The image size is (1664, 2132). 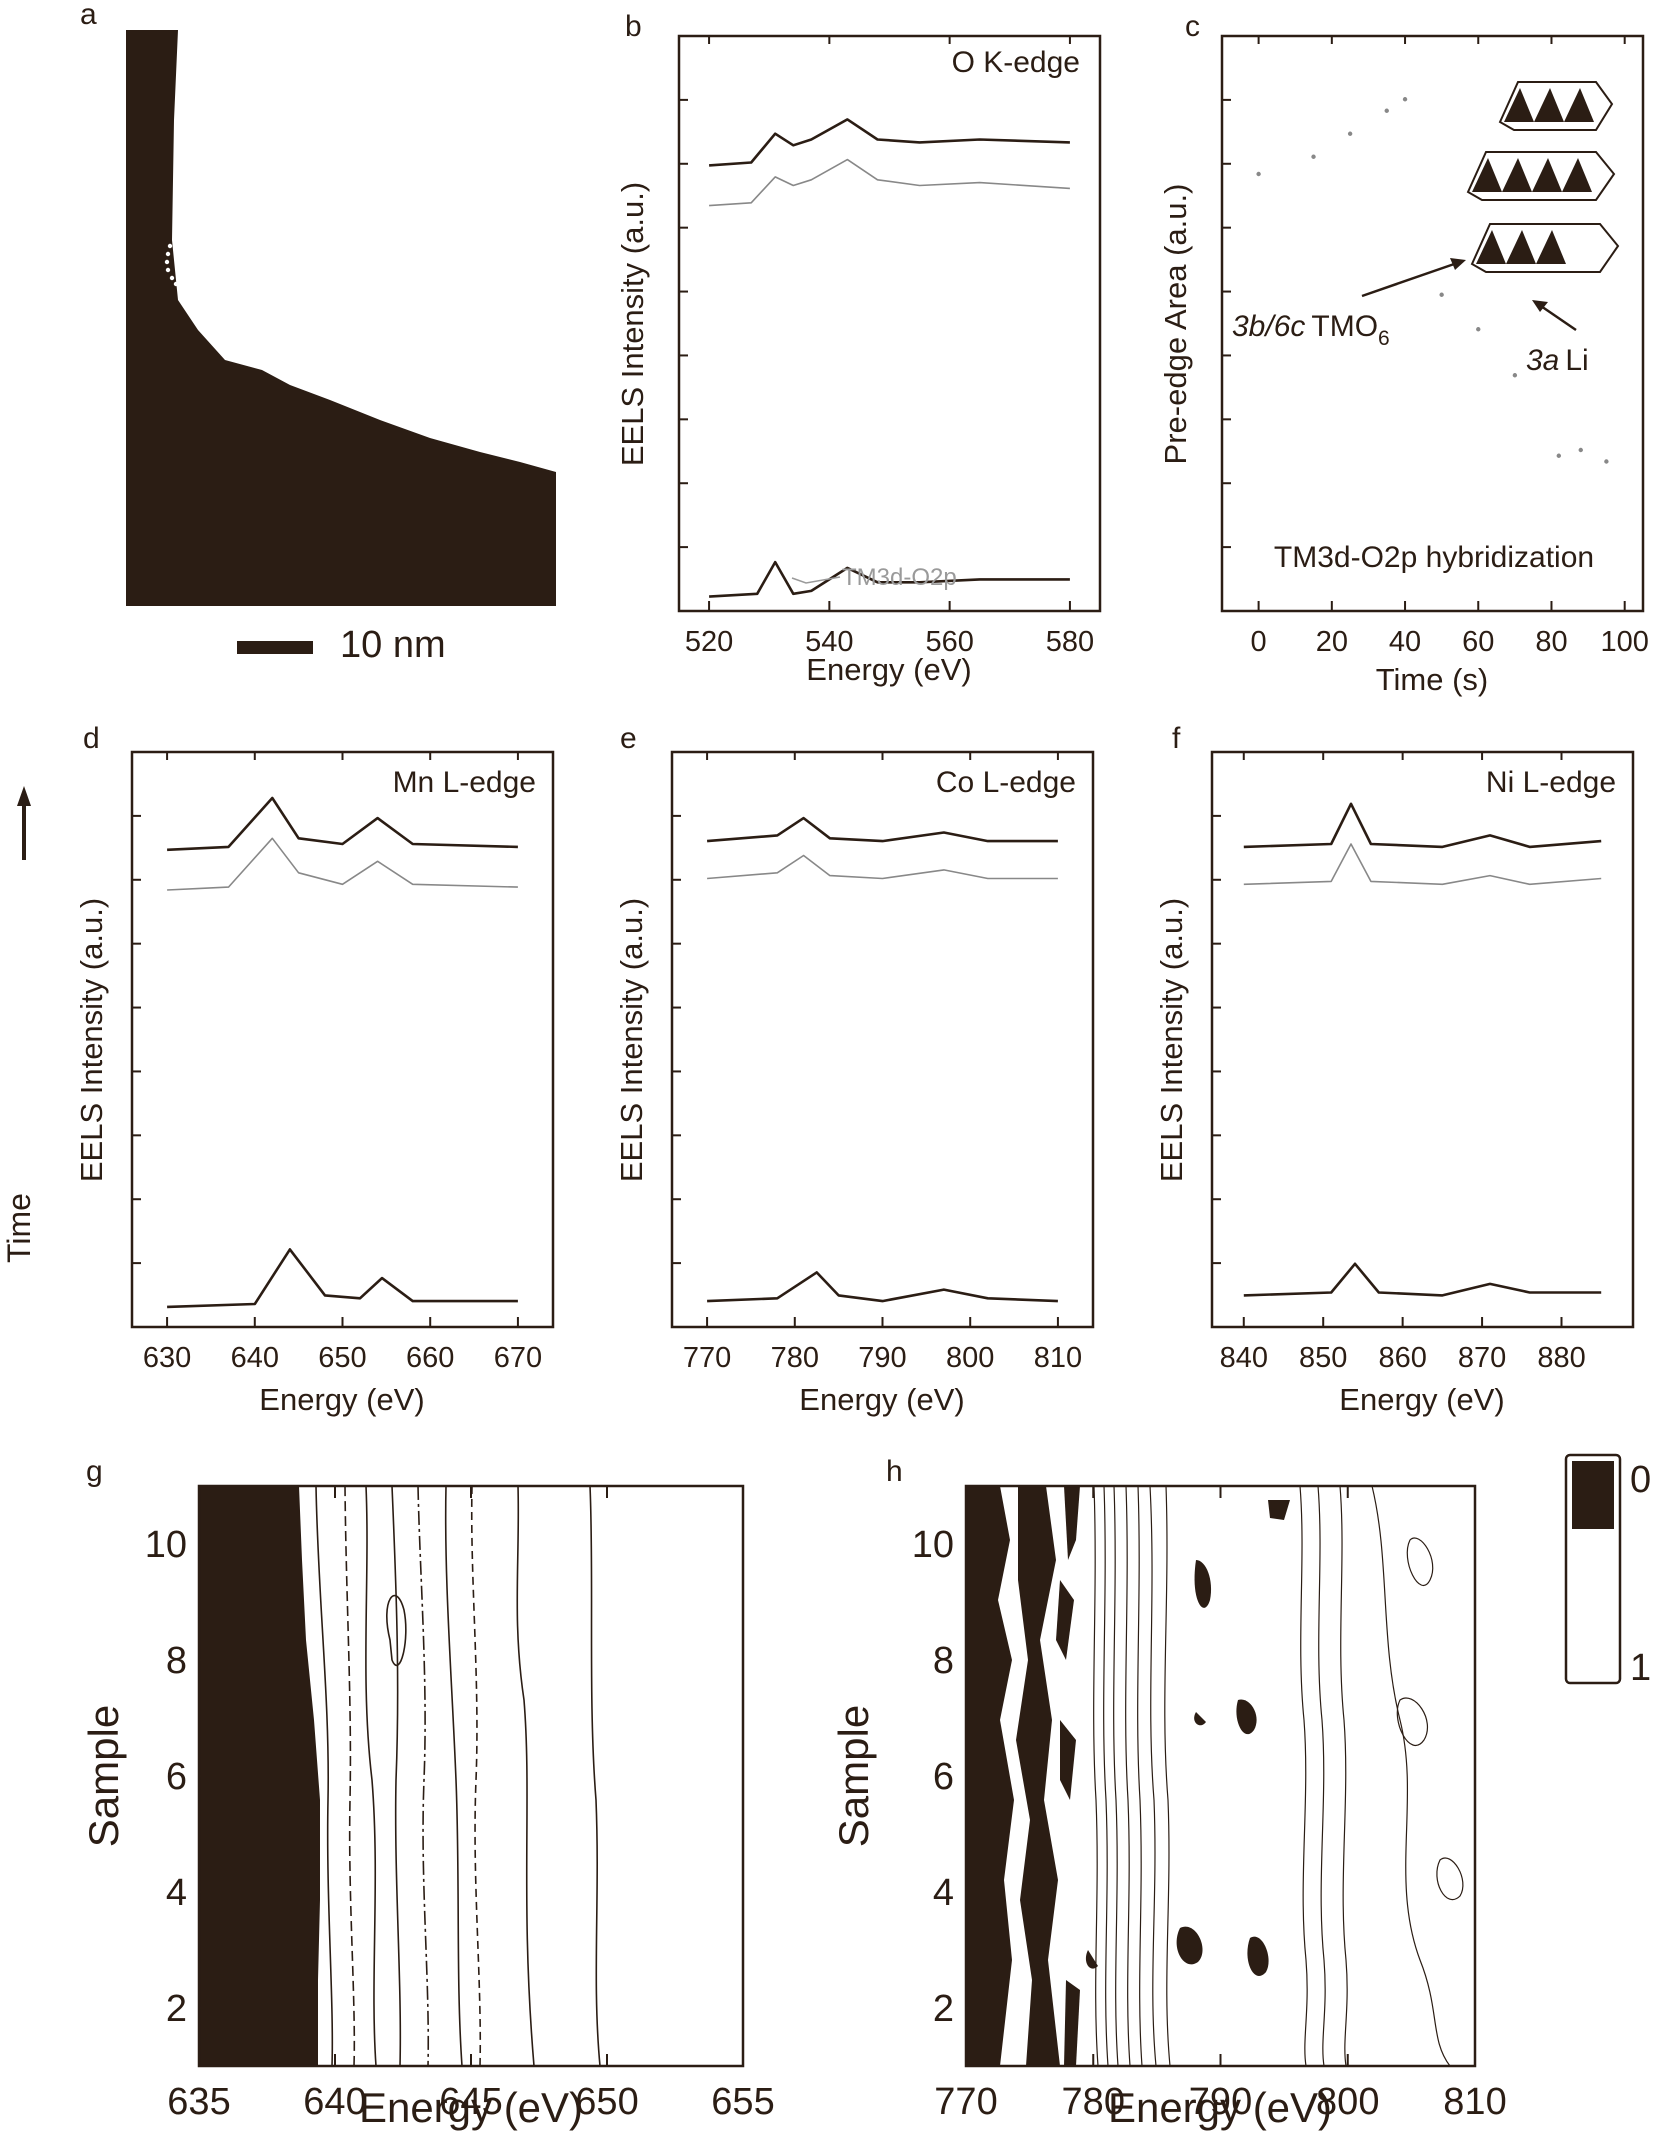 What do you see at coordinates (882, 1358) in the screenshot?
I see `x-tick-label: 790` at bounding box center [882, 1358].